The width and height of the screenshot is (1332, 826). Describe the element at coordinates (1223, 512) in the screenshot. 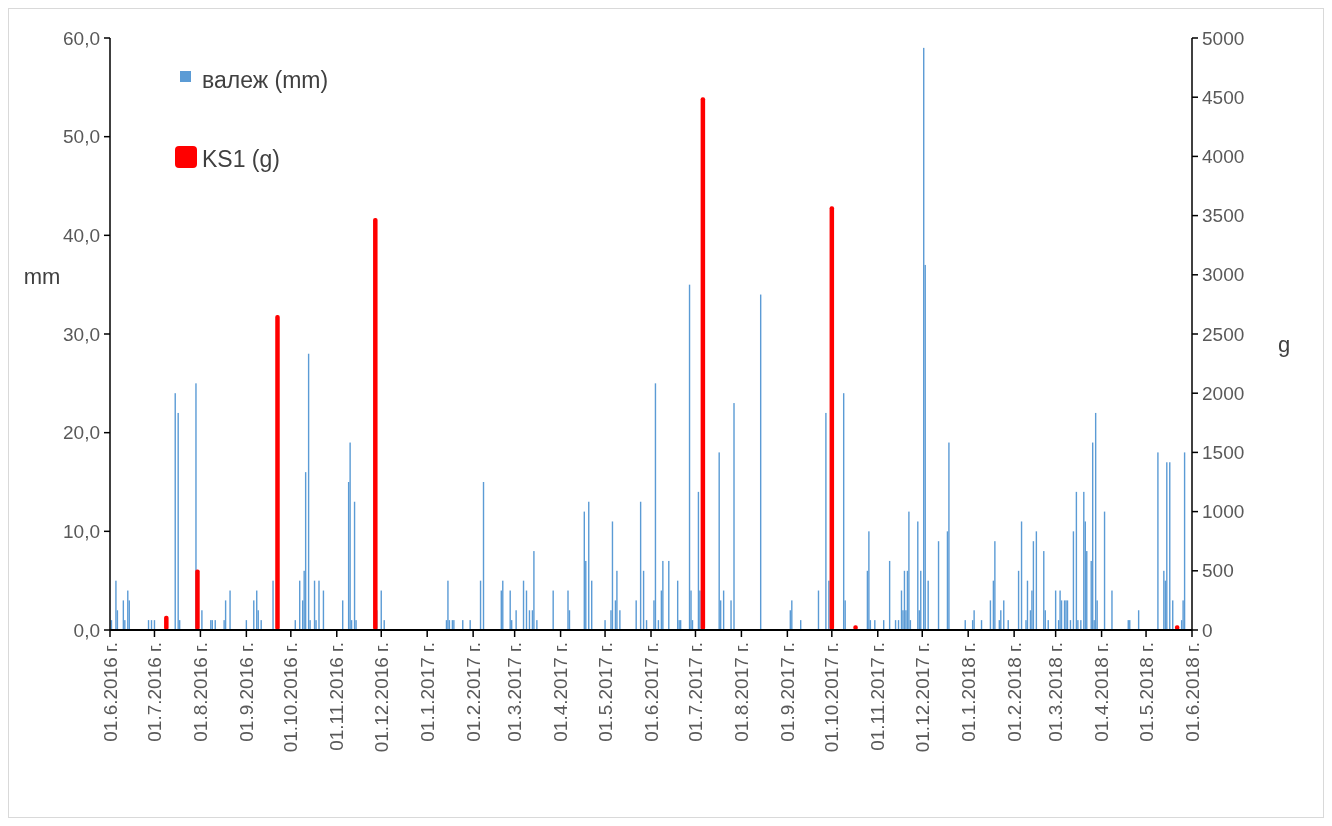

I see `y2-tick-label: 1000` at that location.